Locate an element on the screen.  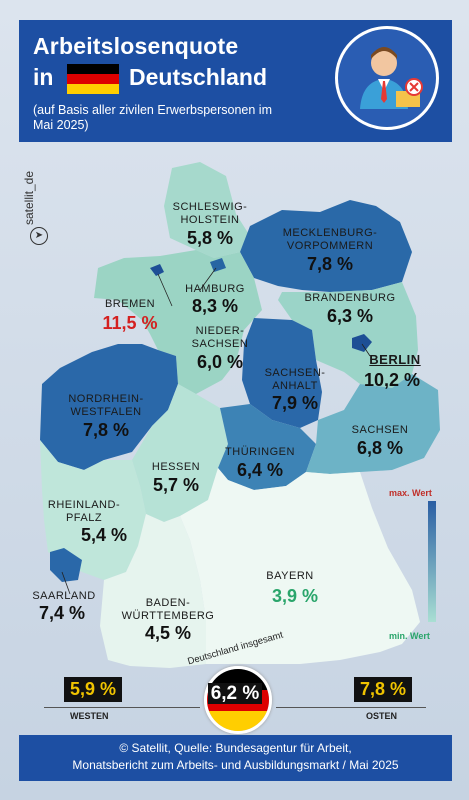
east-label: OSTEN is located at coordinates (382, 716).